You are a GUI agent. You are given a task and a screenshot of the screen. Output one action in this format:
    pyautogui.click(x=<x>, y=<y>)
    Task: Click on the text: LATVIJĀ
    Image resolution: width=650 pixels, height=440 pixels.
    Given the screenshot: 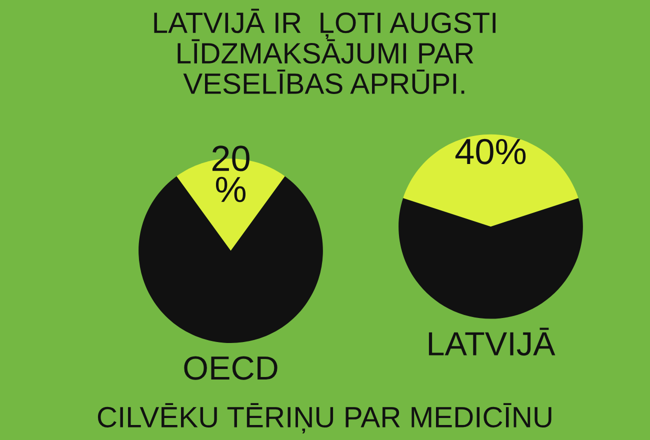 What is the action you would take?
    pyautogui.click(x=492, y=342)
    